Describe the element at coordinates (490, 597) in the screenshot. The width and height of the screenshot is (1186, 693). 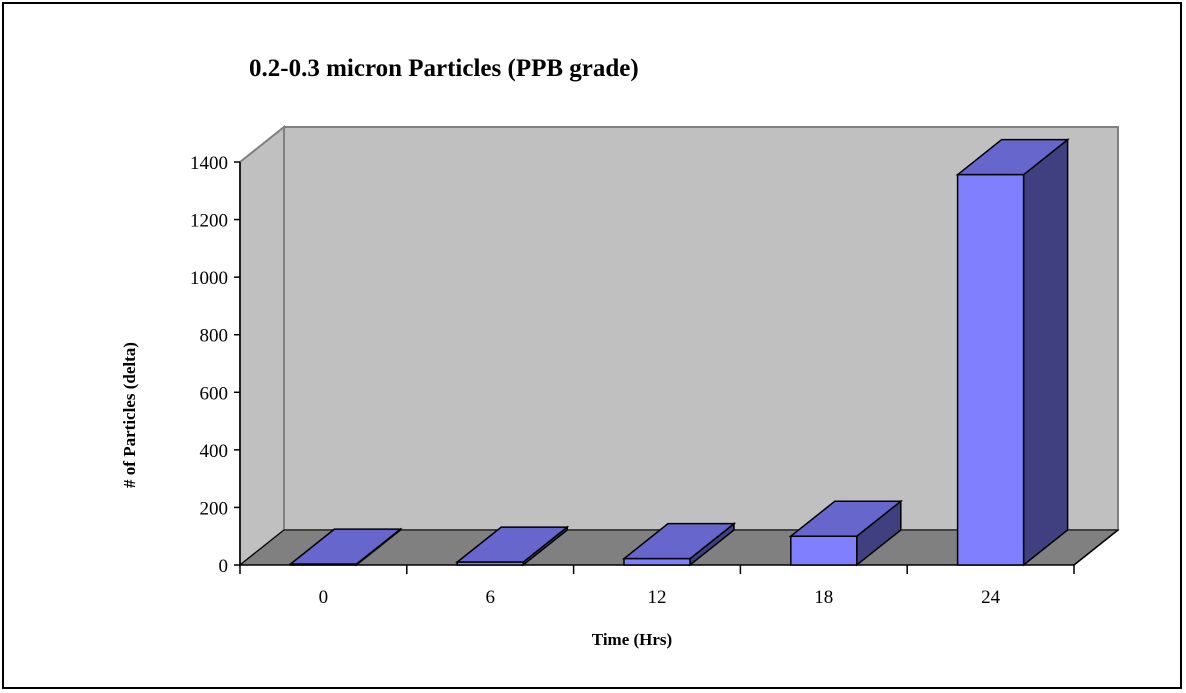
I see `x-tick-label: 6` at that location.